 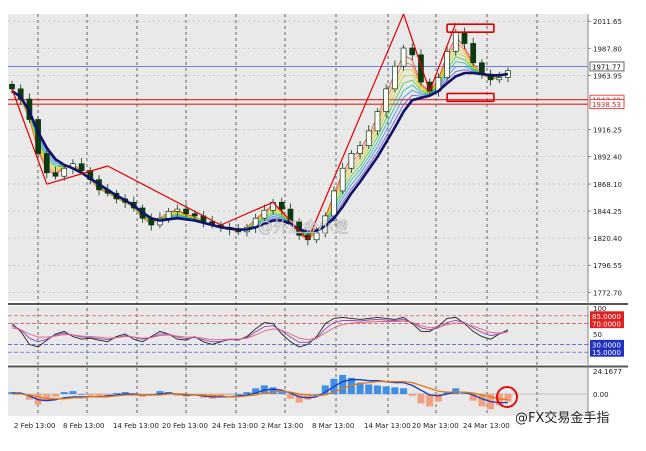 I want to click on x-tick-label: 20 Feb 13:00, so click(x=185, y=426).